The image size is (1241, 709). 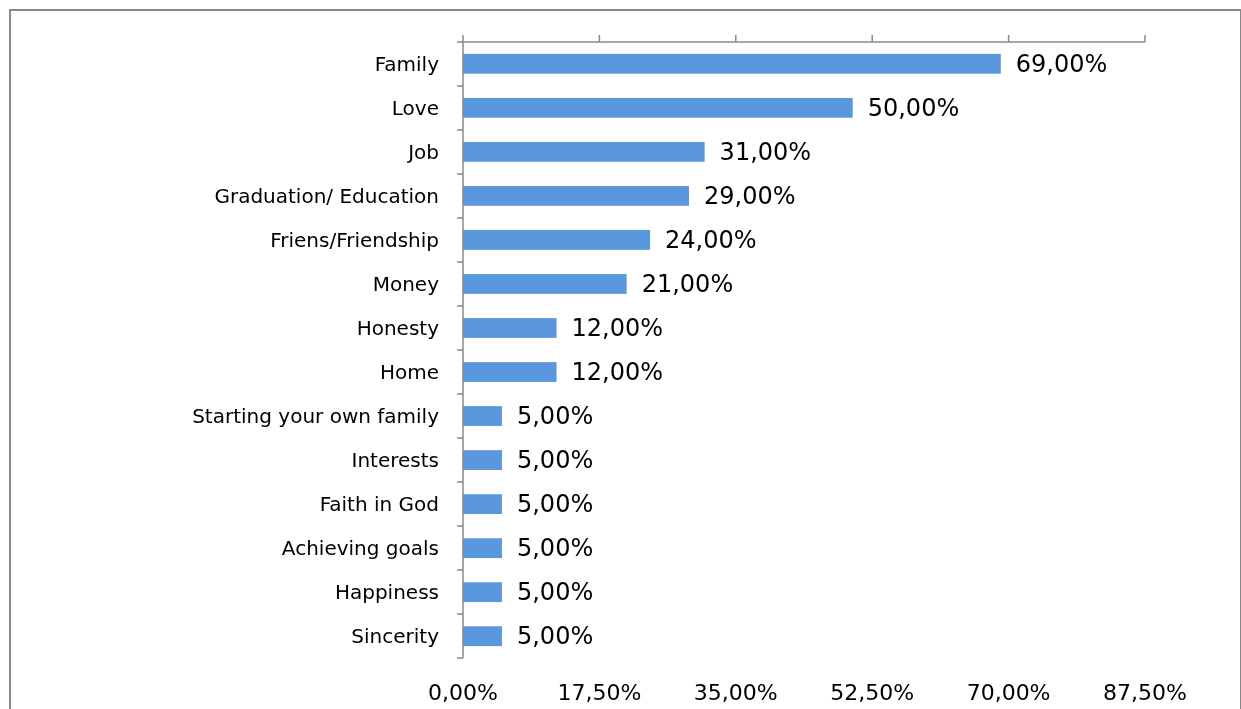 I want to click on y-tick-label: Honesty, so click(x=398, y=327).